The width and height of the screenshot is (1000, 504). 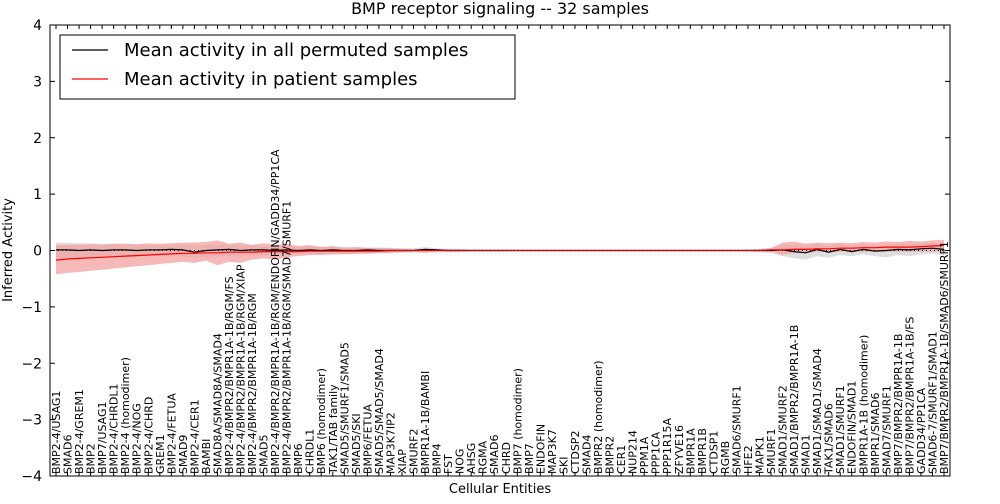 I want to click on x-tick-label: CER1, so click(x=621, y=459).